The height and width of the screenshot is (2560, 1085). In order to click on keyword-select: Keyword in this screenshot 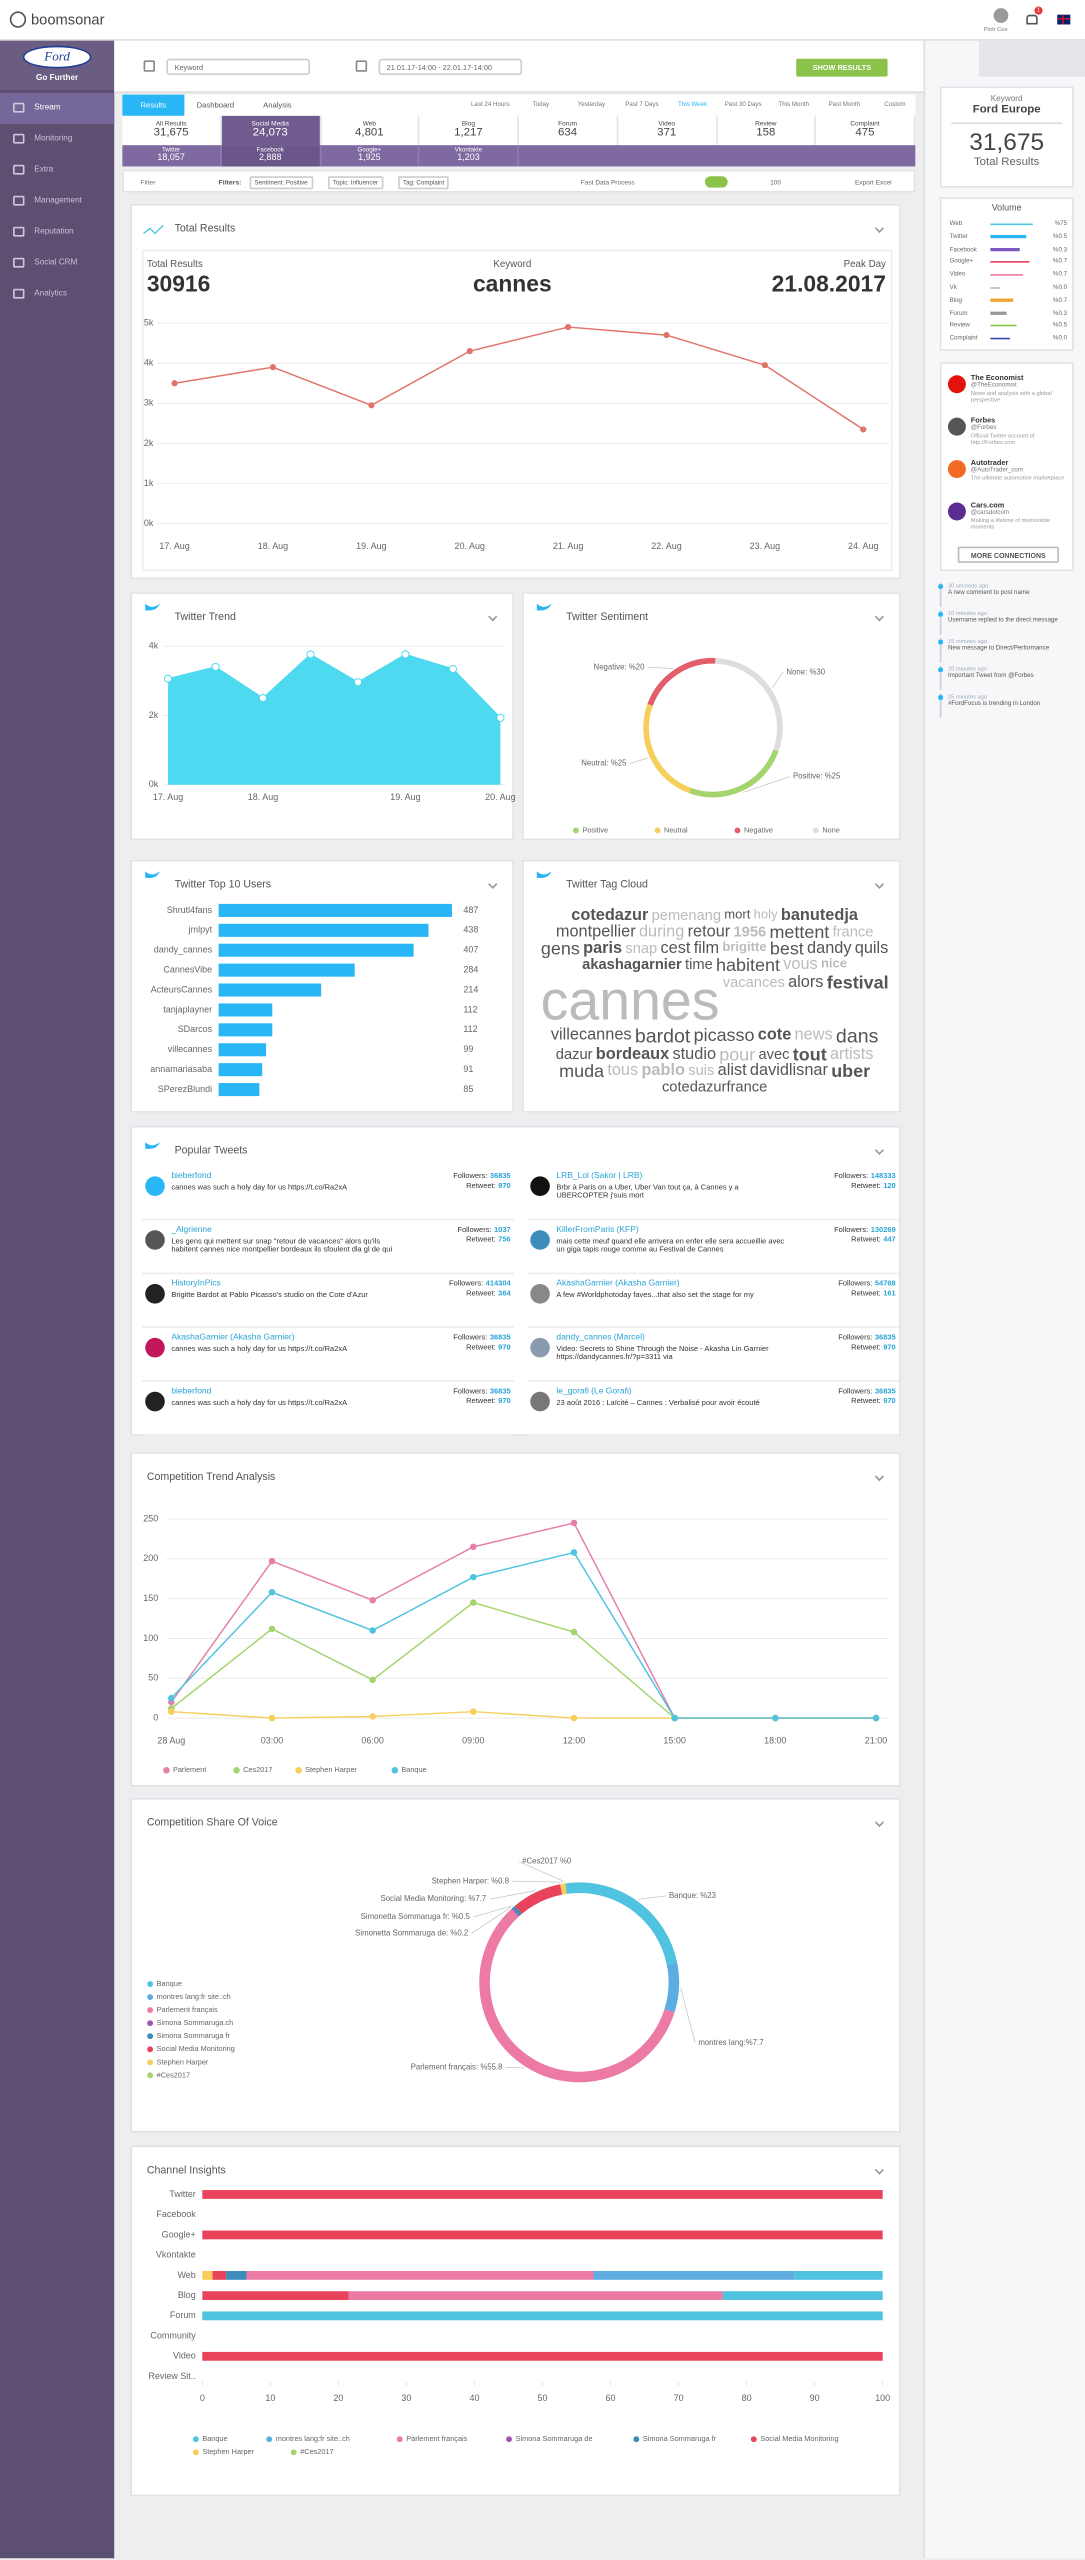, I will do `click(238, 67)`.